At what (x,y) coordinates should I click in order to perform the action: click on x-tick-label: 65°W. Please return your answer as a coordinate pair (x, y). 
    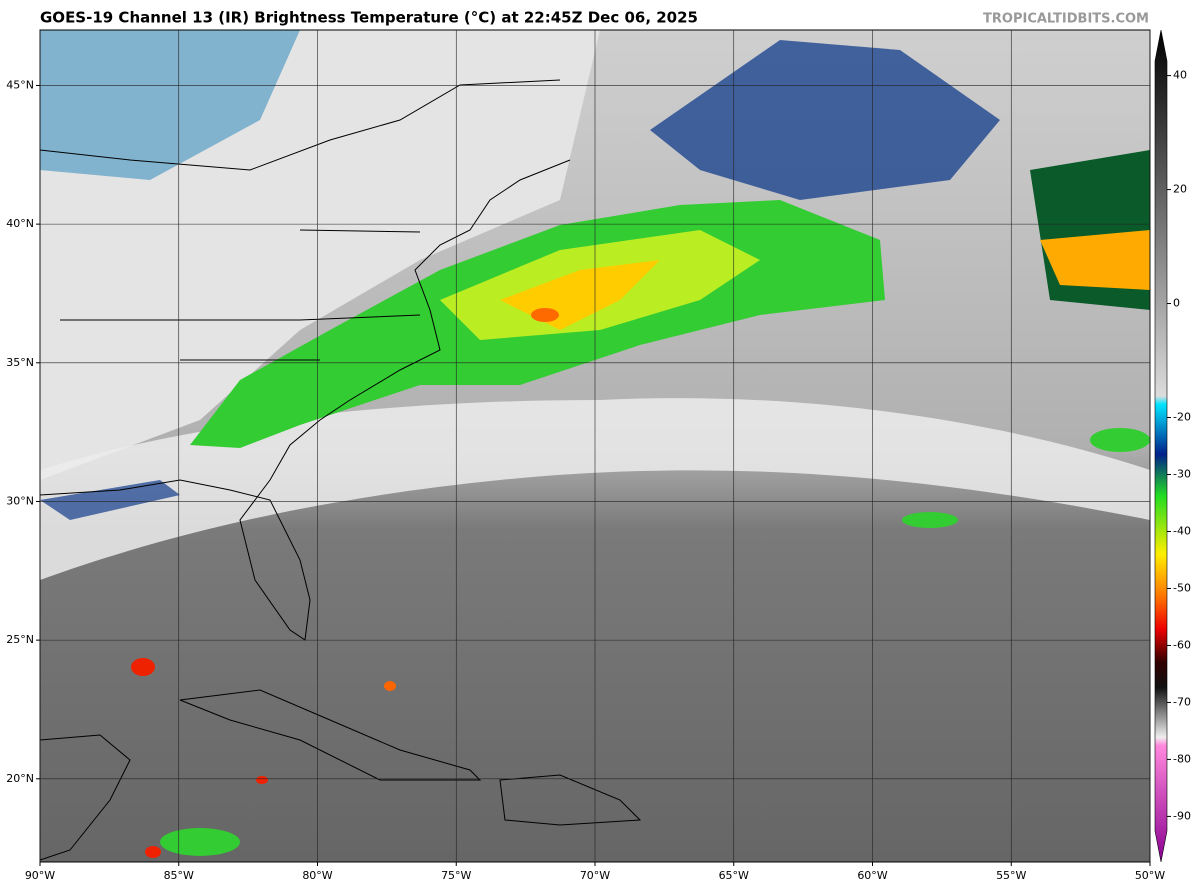
    Looking at the image, I should click on (734, 875).